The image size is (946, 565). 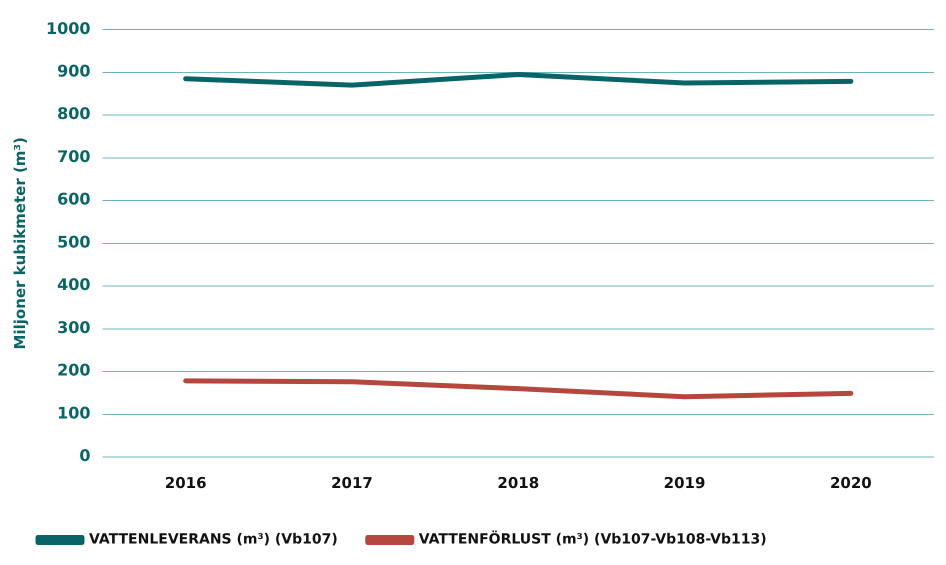 What do you see at coordinates (185, 483) in the screenshot?
I see `x-tick-label: 2016` at bounding box center [185, 483].